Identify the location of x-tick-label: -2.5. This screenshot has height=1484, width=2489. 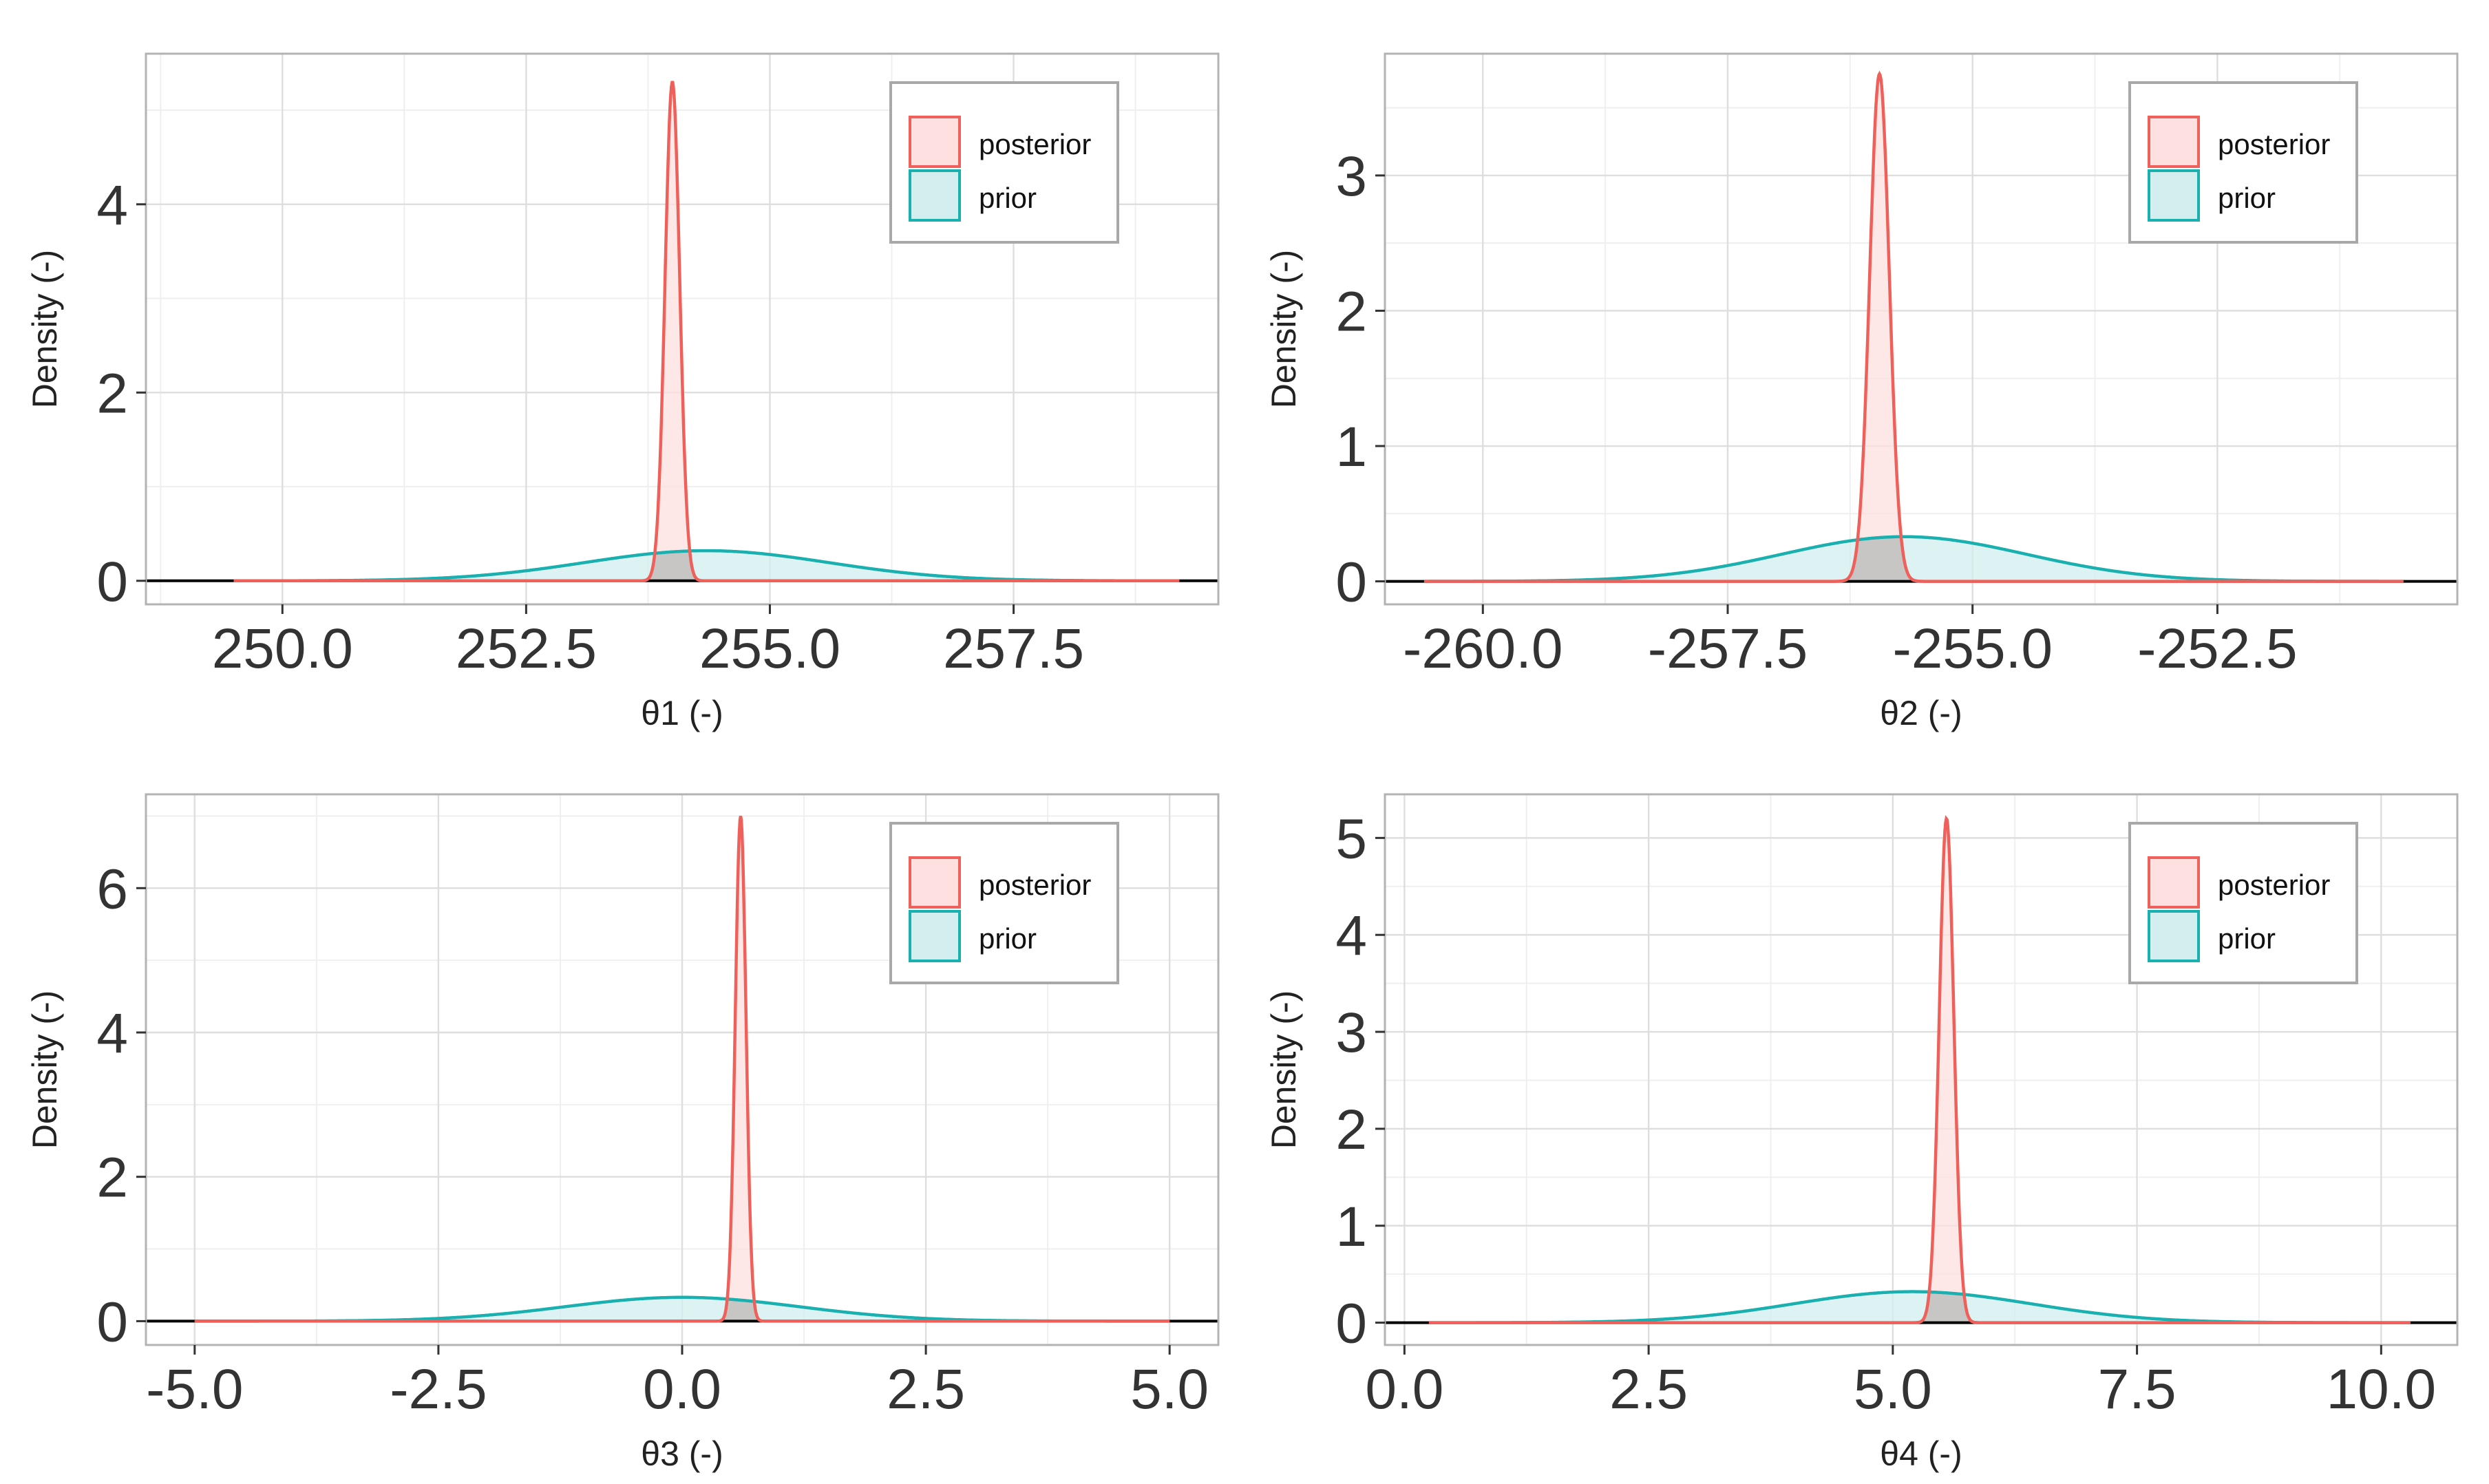
(438, 1389).